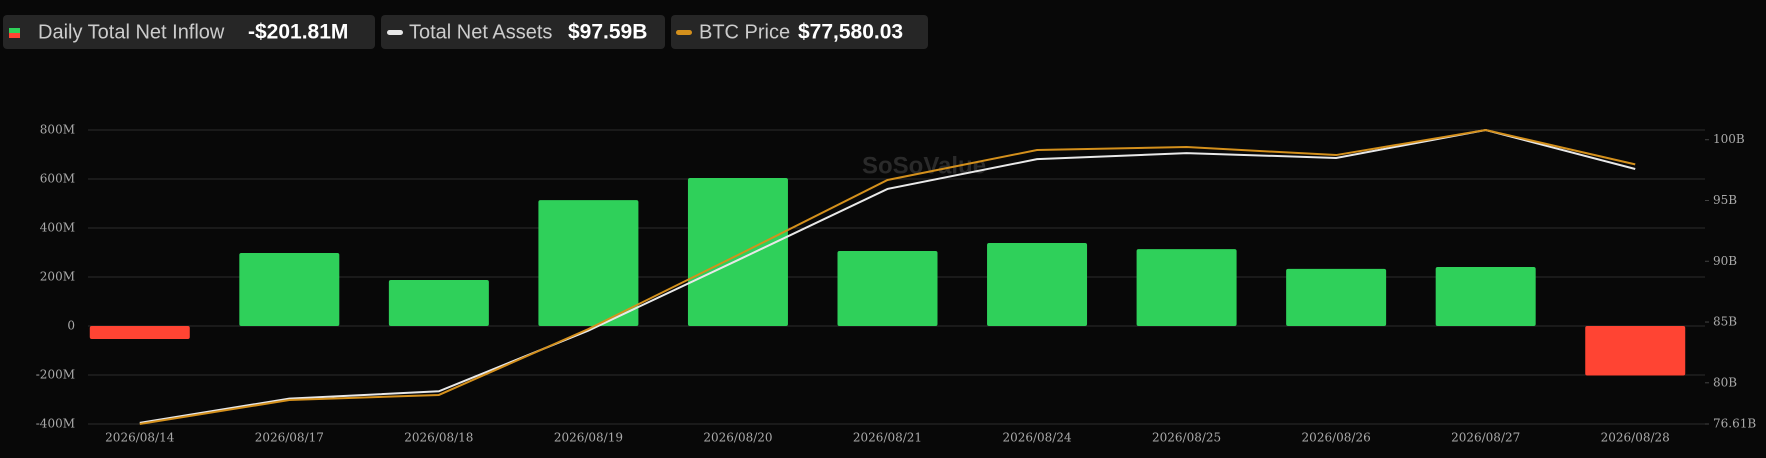  Describe the element at coordinates (57, 277) in the screenshot. I see `y-tick-label: 200M` at that location.